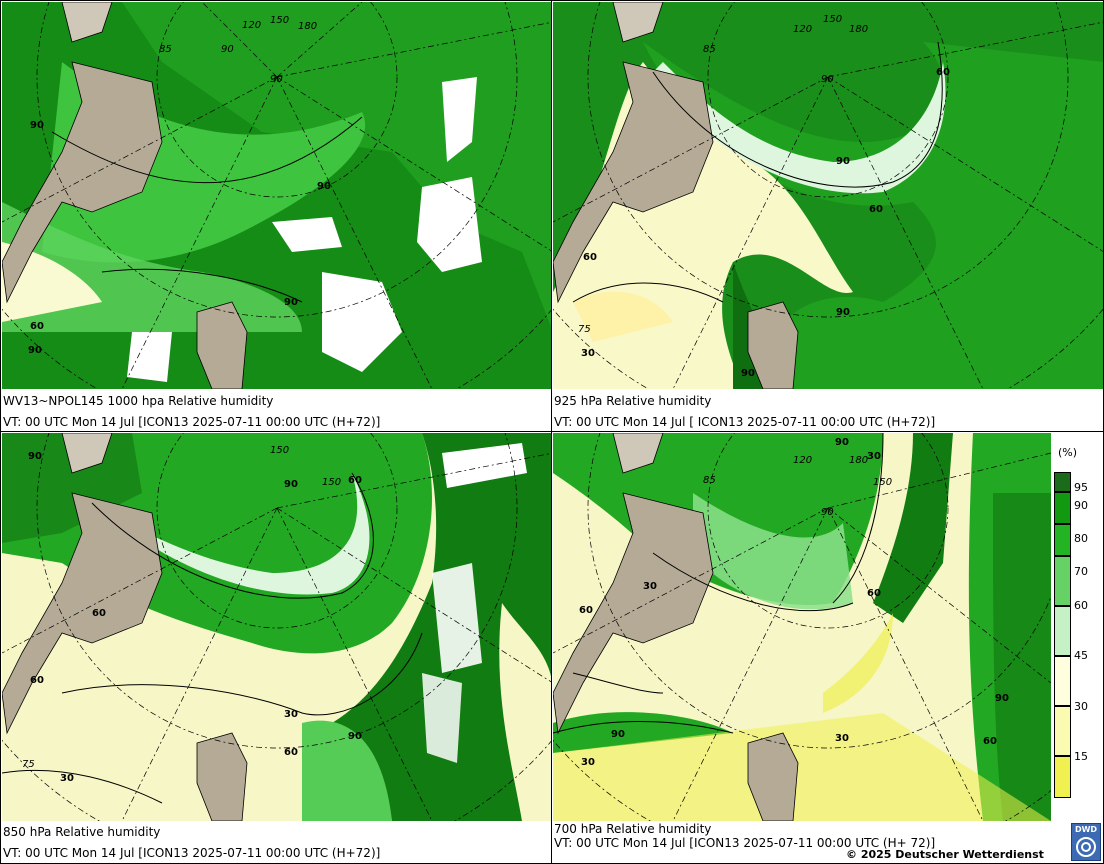 Image resolution: width=1104 pixels, height=864 pixels. What do you see at coordinates (633, 829) in the screenshot?
I see `panel-title: 700 hPa Relative humidity` at bounding box center [633, 829].